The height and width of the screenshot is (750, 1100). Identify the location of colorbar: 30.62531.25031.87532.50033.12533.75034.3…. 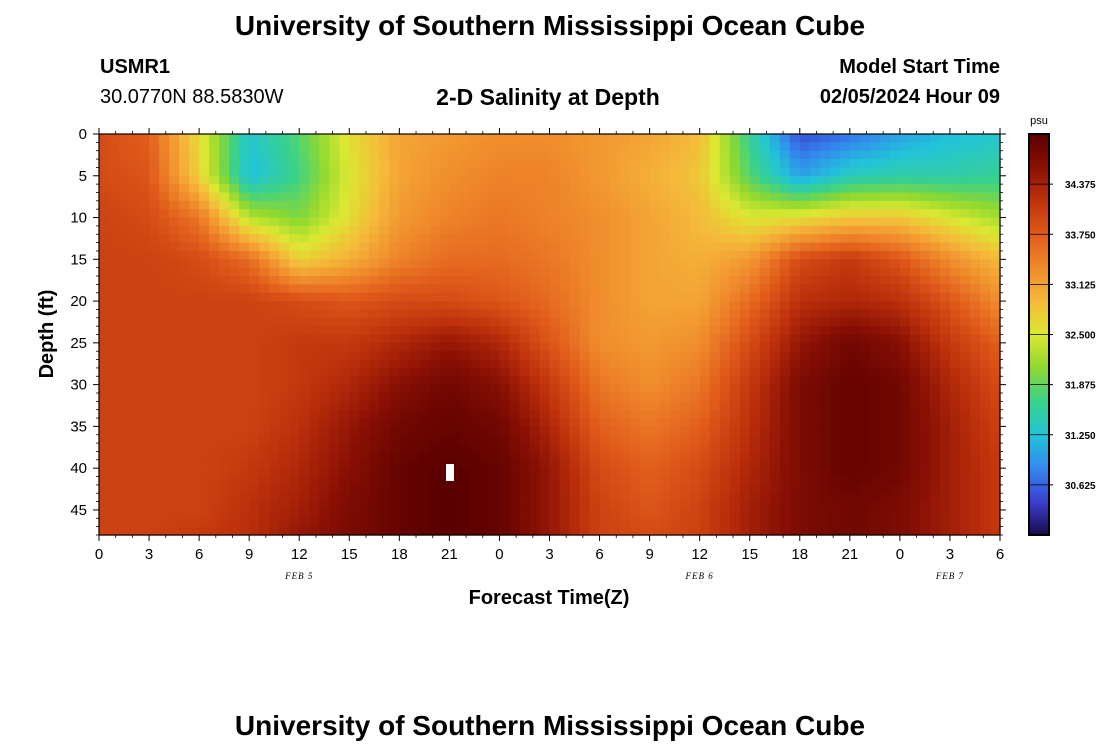
(1062, 325).